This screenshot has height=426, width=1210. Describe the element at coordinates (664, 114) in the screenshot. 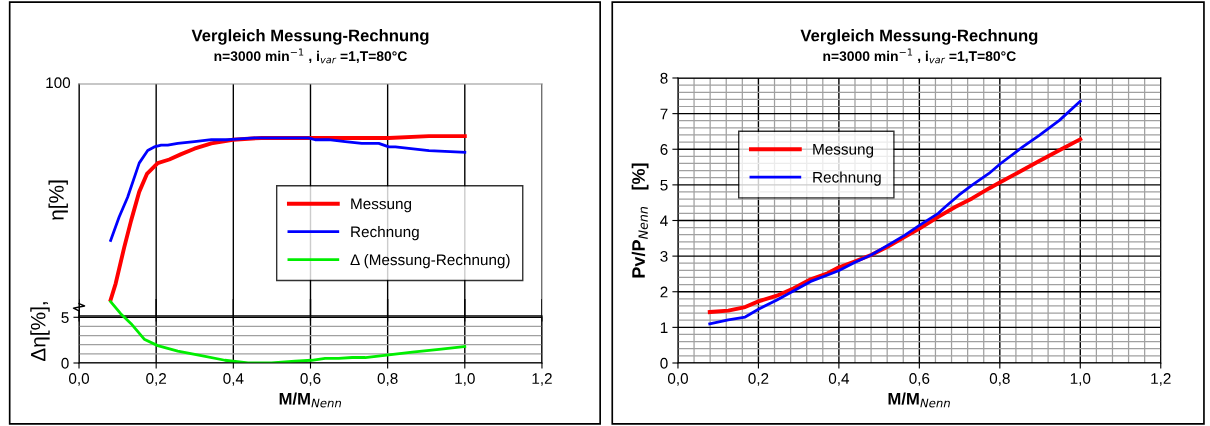

I see `y-tick-label: 7` at that location.